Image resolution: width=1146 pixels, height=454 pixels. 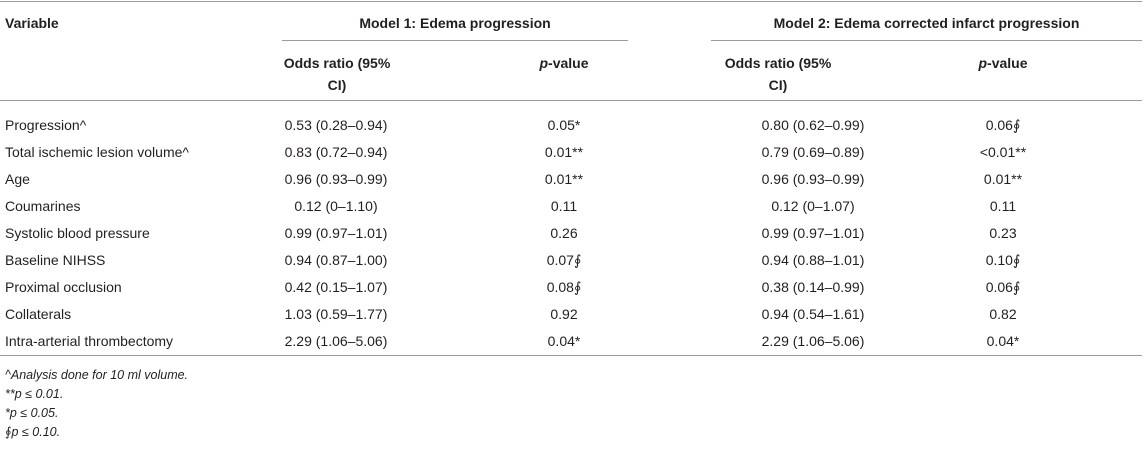 What do you see at coordinates (1003, 206) in the screenshot?
I see `row-model-2-p-value: 0.11` at bounding box center [1003, 206].